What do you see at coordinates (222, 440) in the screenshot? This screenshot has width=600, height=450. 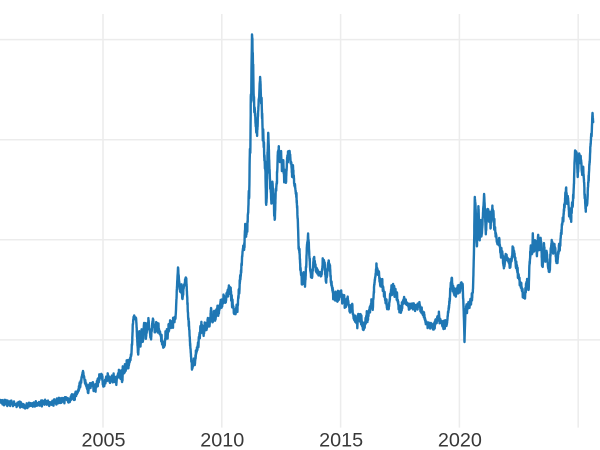 I see `svg-text: 2010` at bounding box center [222, 440].